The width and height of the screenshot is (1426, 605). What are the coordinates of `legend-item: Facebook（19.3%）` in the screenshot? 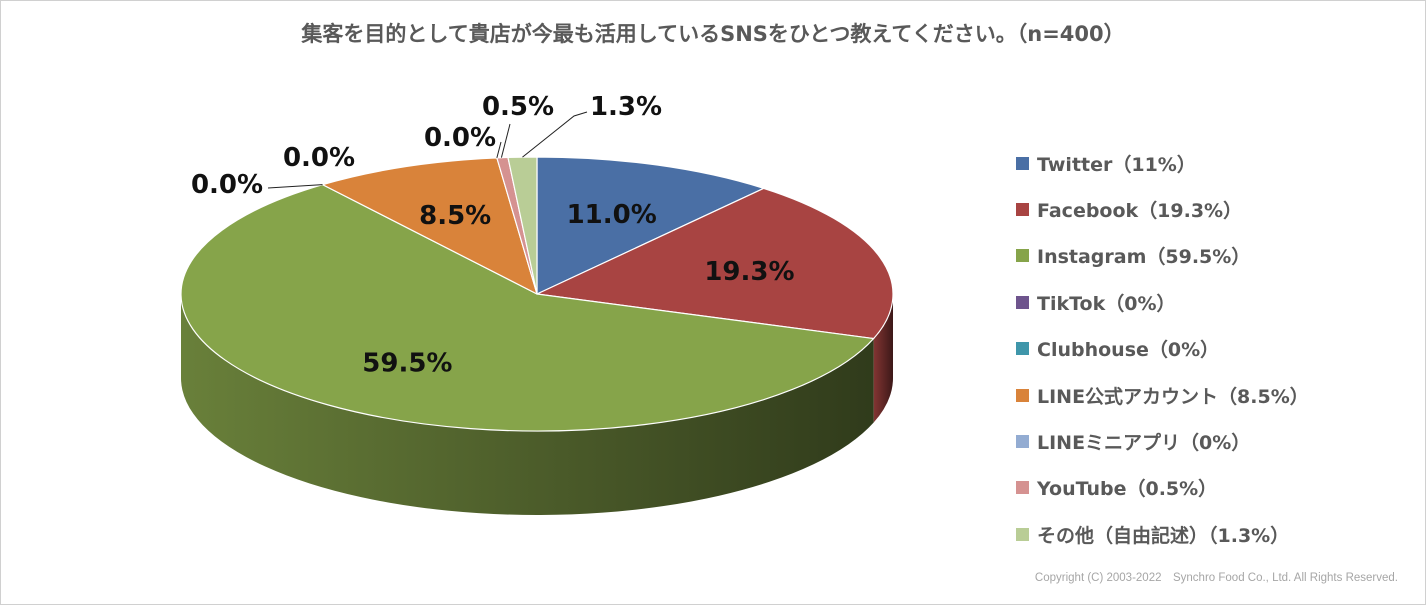 It's located at (1162, 209).